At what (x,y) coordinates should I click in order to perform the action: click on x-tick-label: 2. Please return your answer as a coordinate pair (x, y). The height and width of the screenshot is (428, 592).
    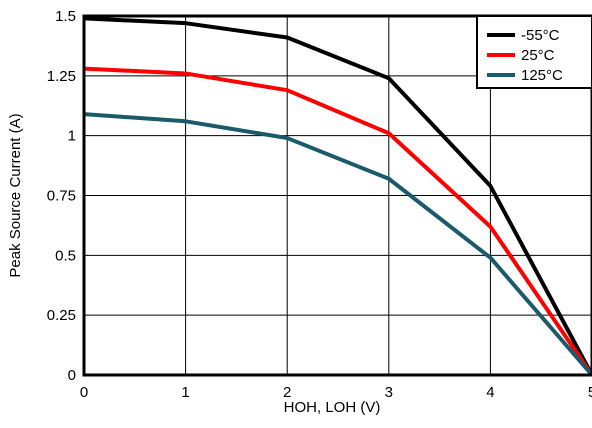
    Looking at the image, I should click on (287, 392).